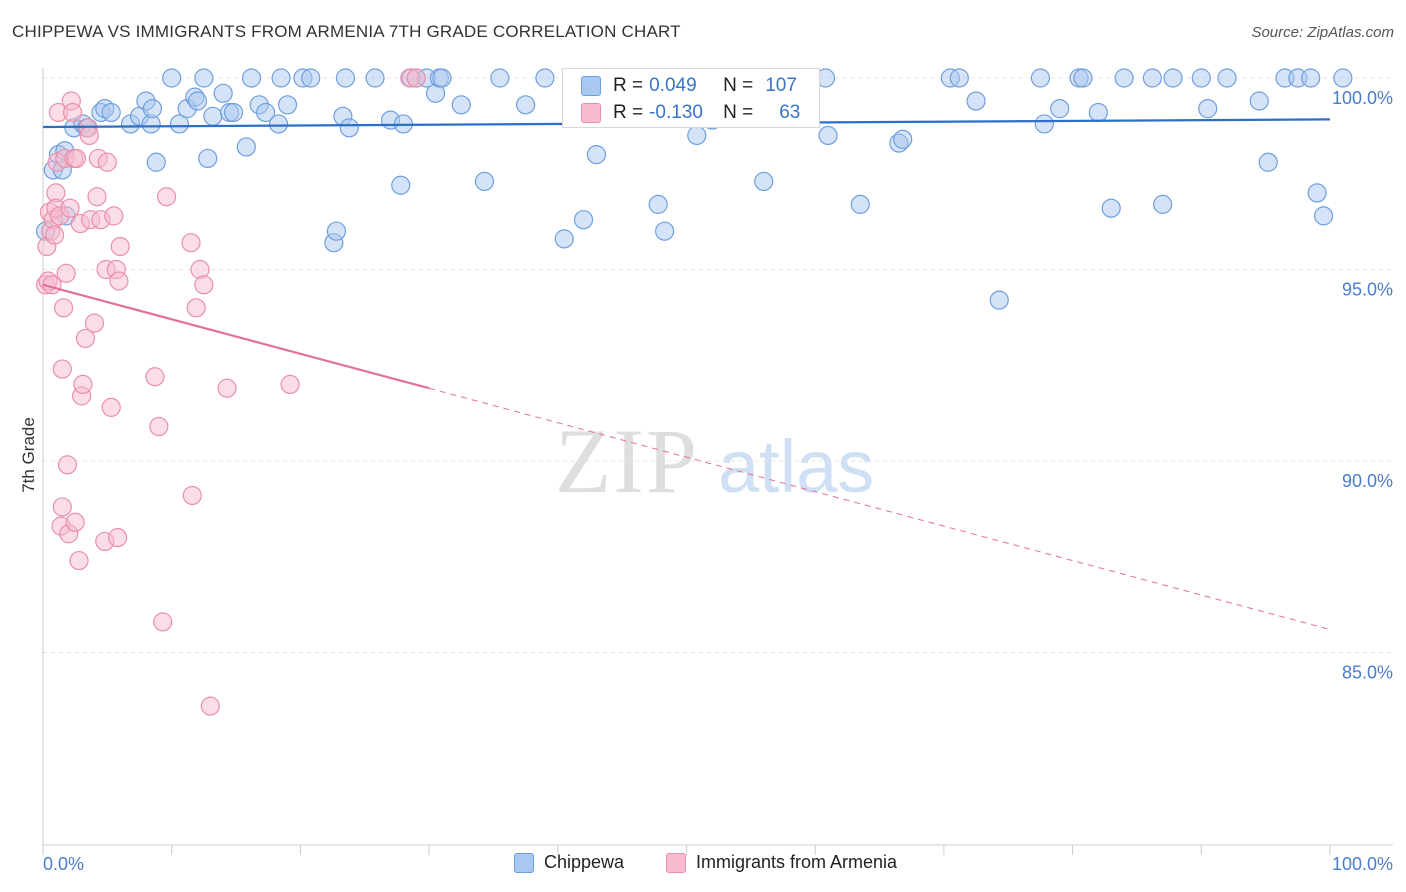  I want to click on watermark: ZIP atlas, so click(714, 461).